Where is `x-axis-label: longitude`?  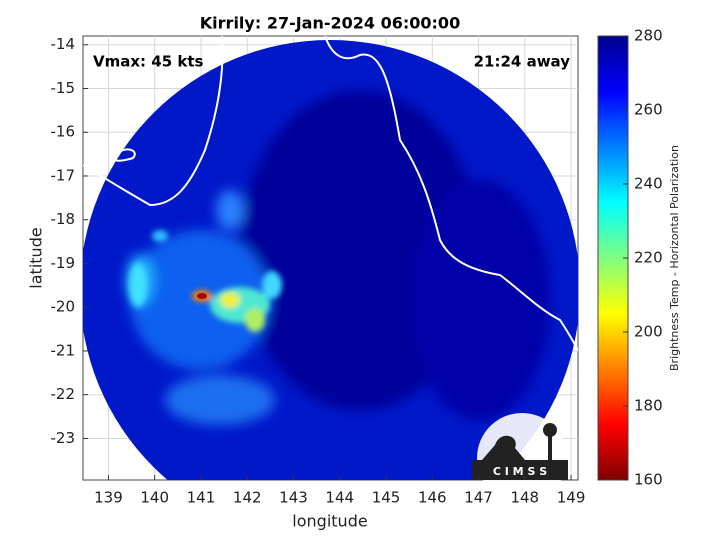
x-axis-label: longitude is located at coordinates (329, 521).